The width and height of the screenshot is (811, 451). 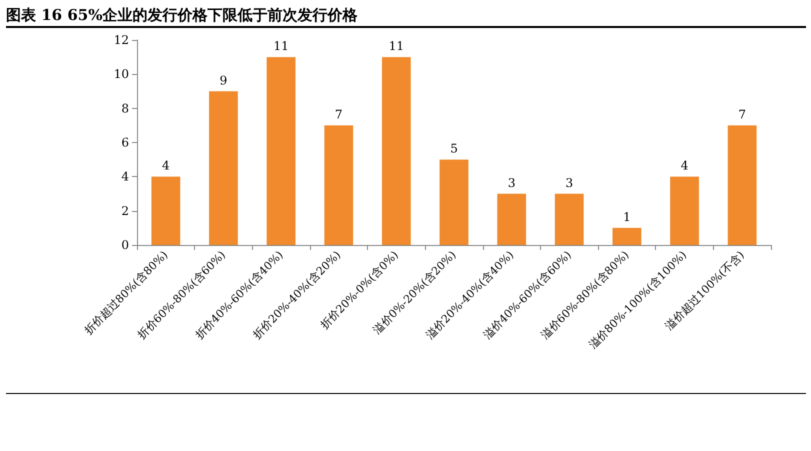 I want to click on data-label: 9, so click(x=224, y=80).